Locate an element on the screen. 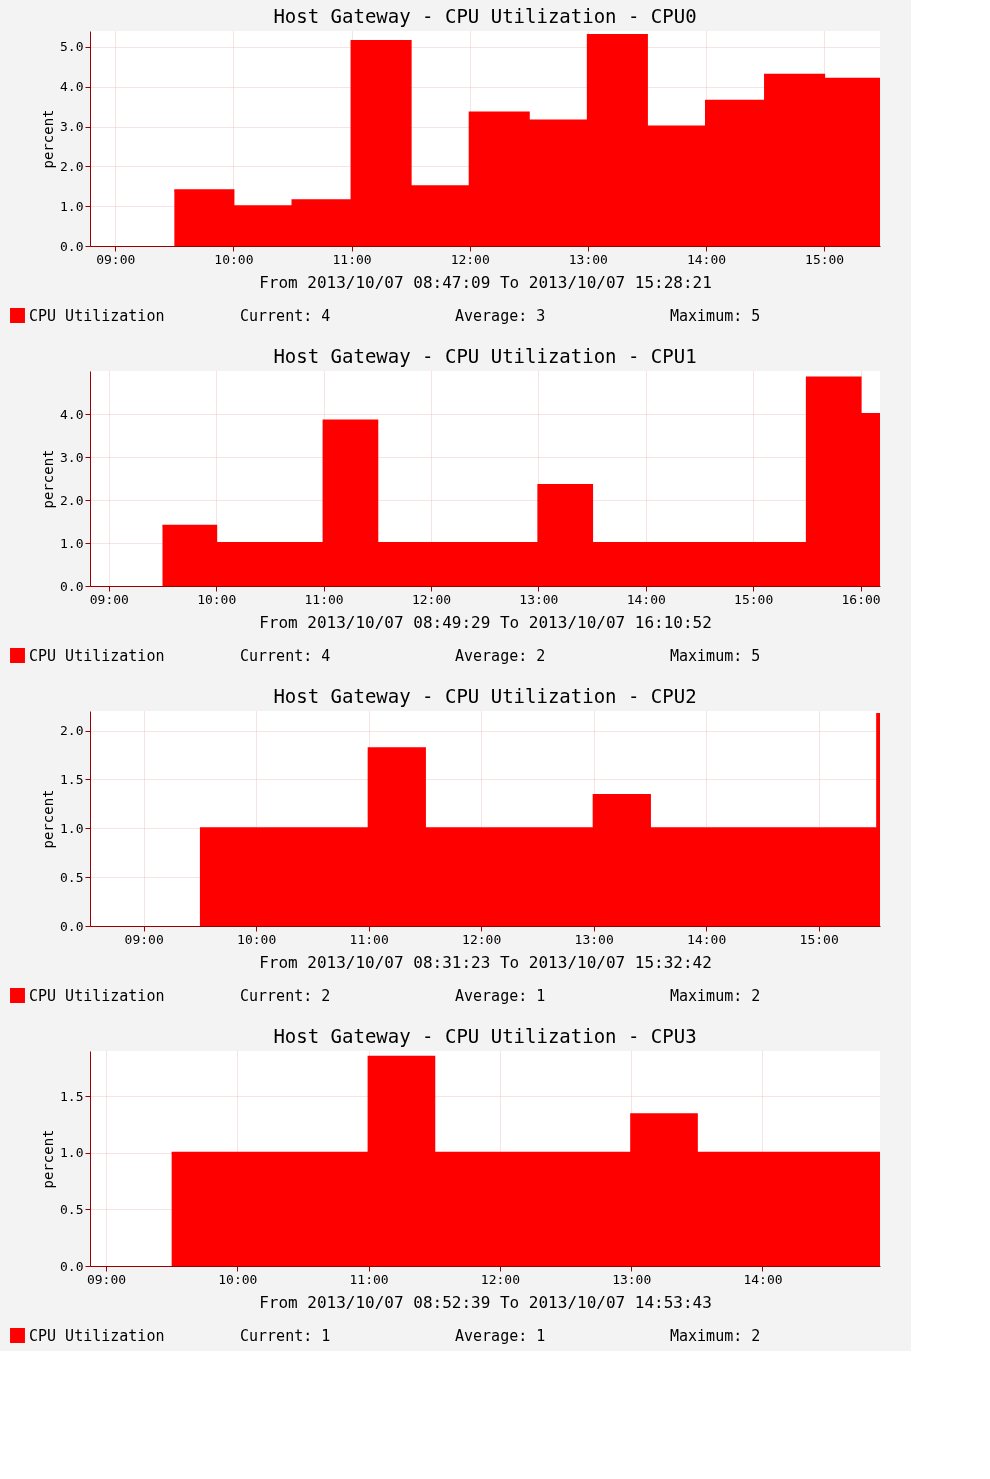  x-axis-title: From 2013/10/07 08:49:29 To 2013/10/07 16:10:52 is located at coordinates (485, 622).